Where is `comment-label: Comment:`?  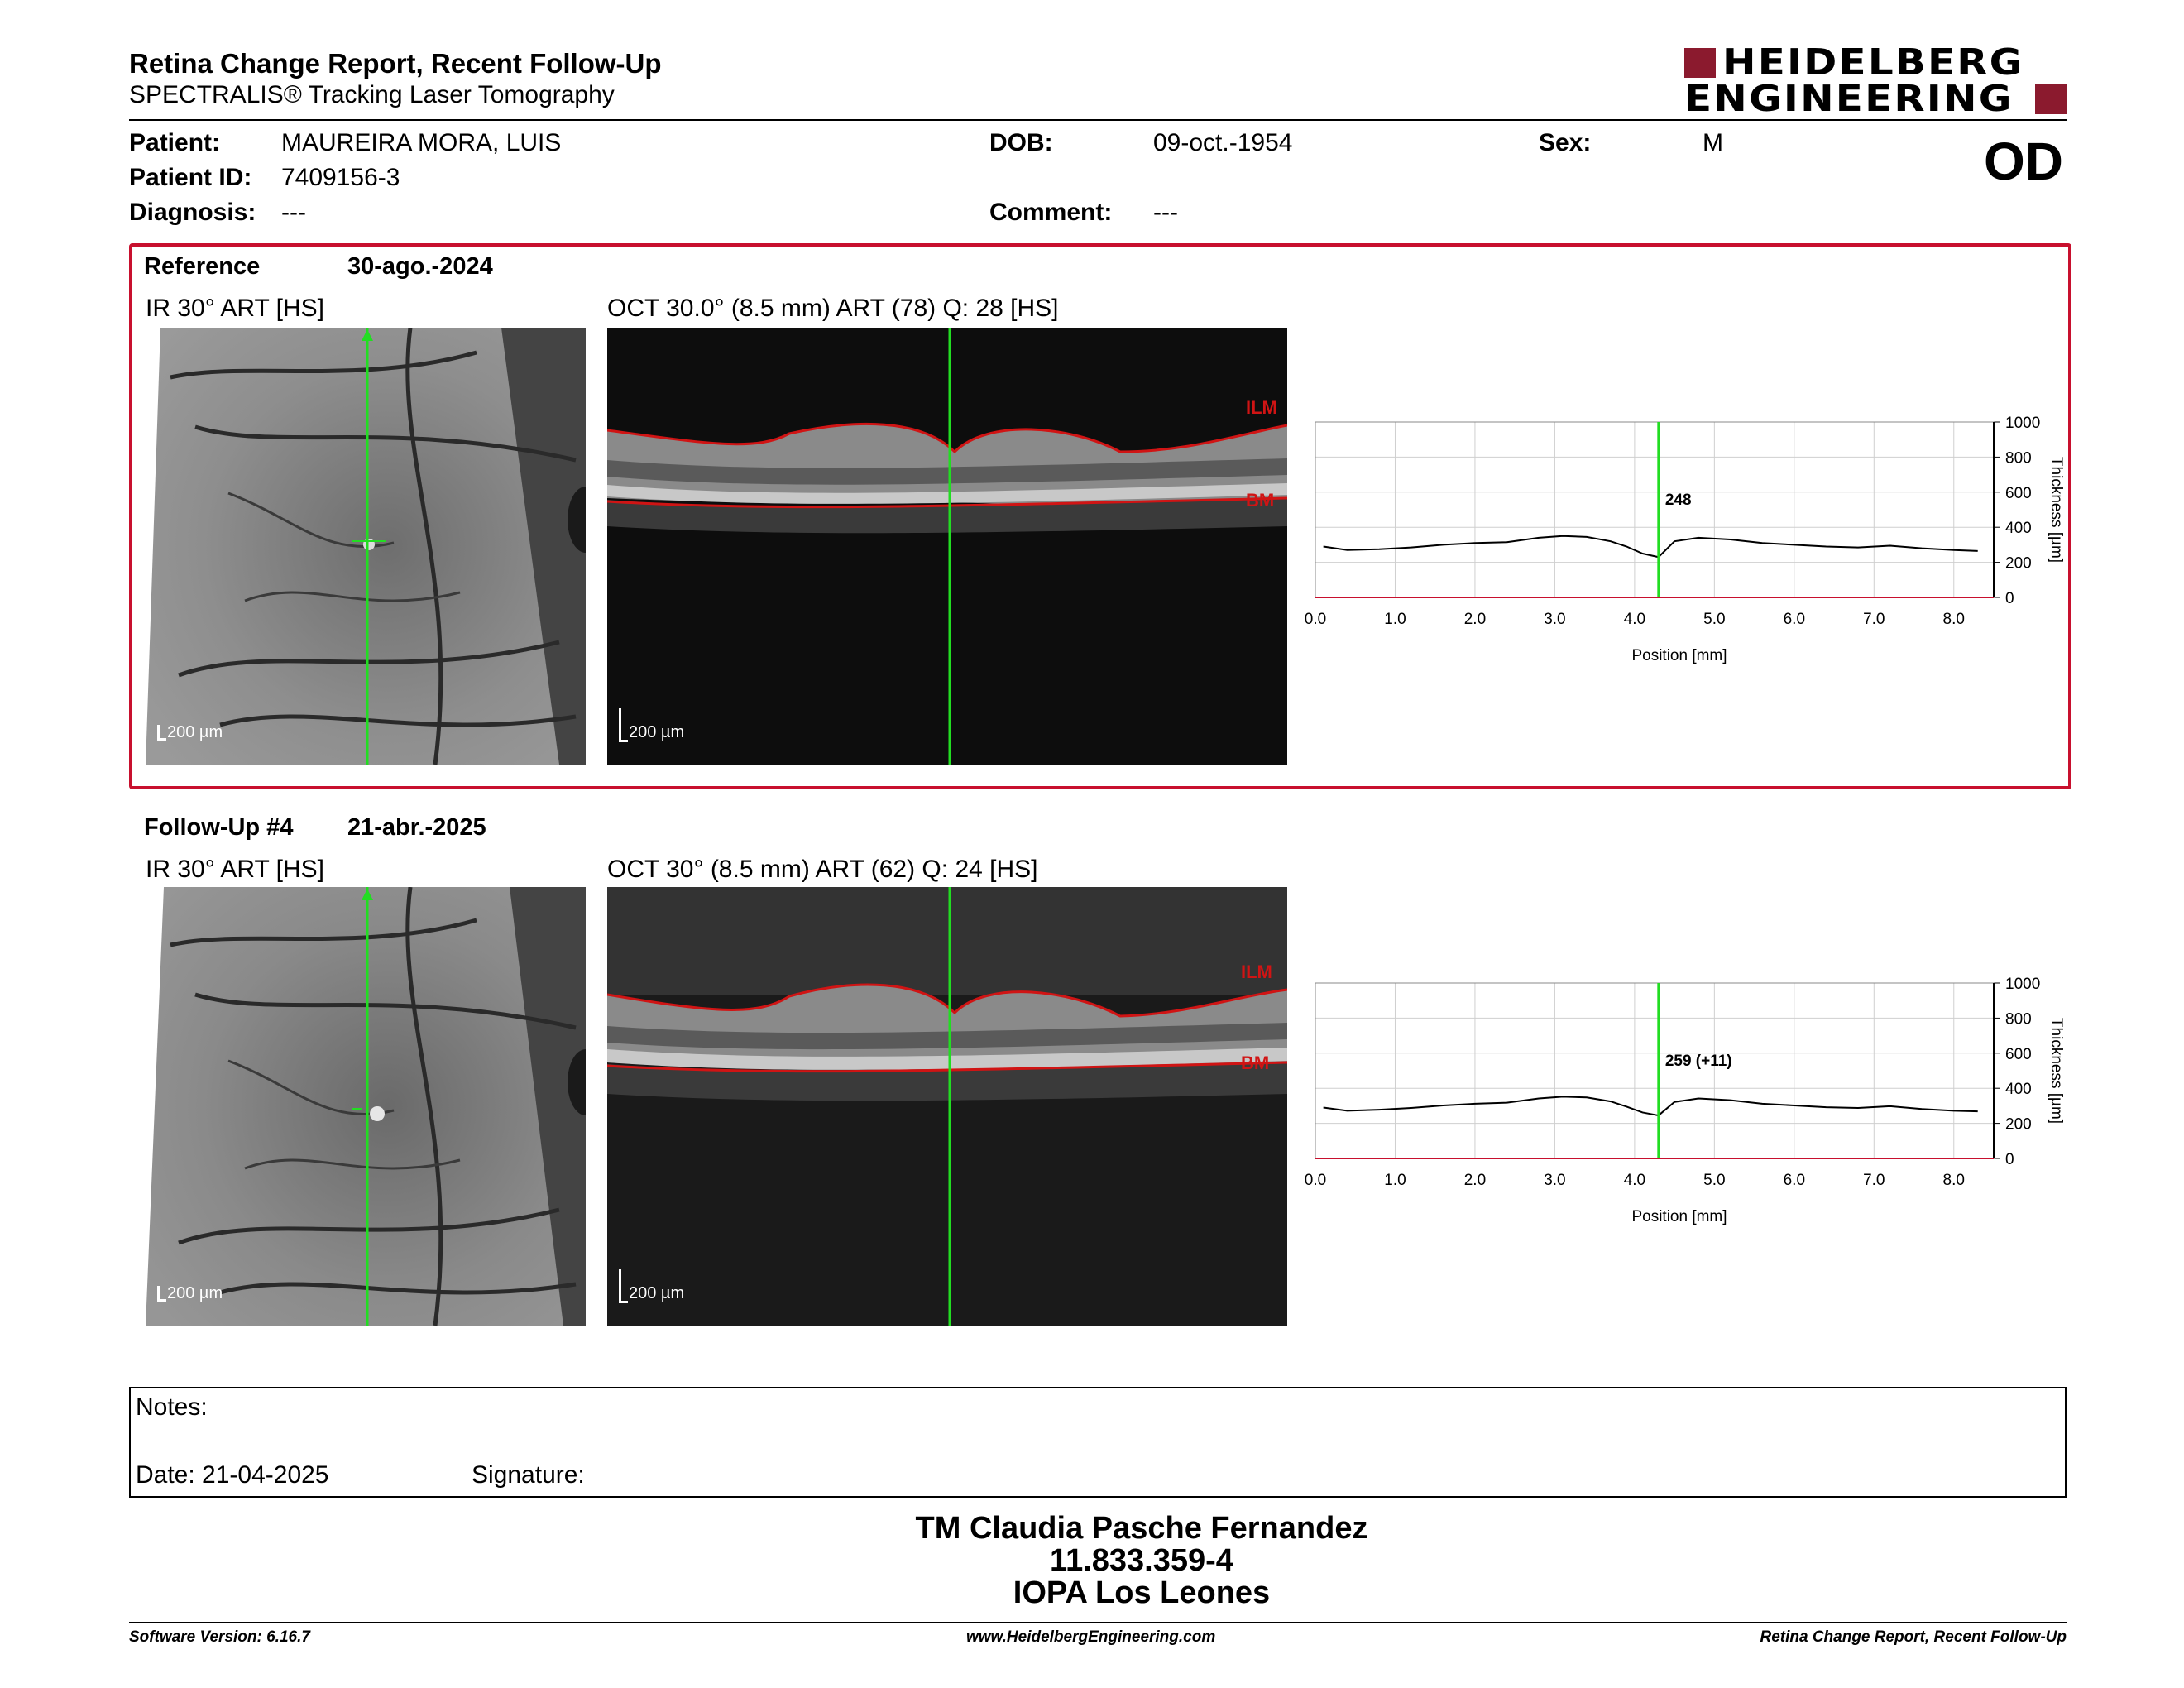
comment-label: Comment: is located at coordinates (1051, 212).